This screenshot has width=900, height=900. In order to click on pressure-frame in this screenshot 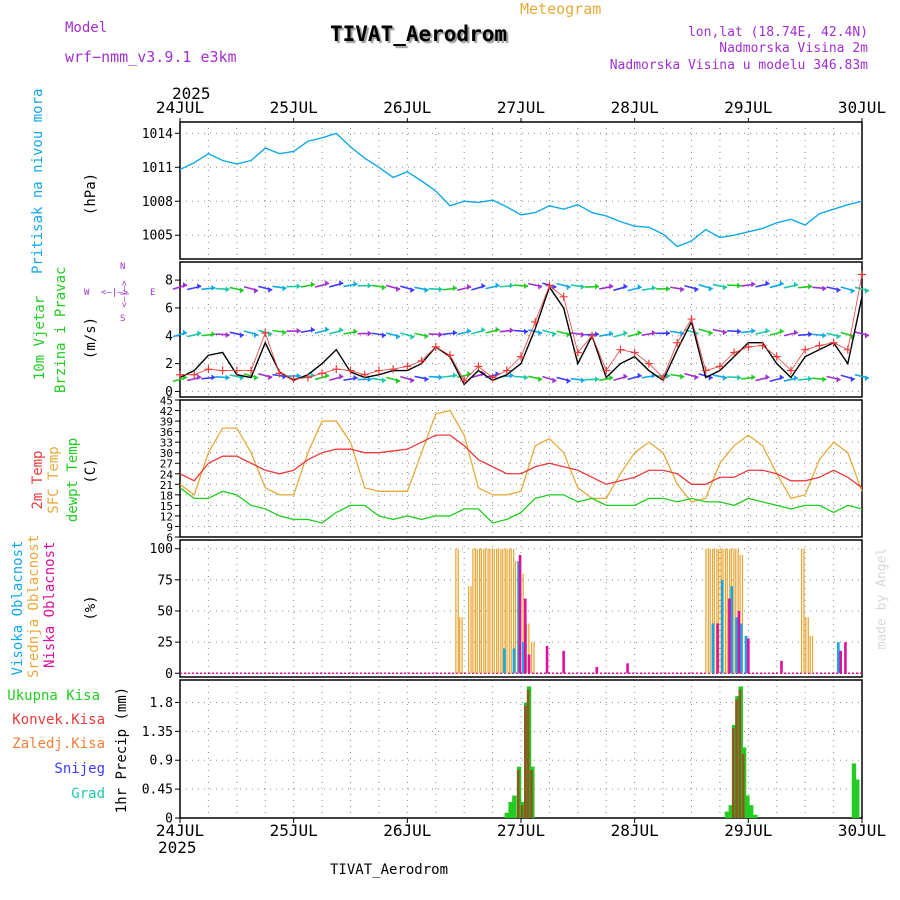, I will do `click(521, 190)`.